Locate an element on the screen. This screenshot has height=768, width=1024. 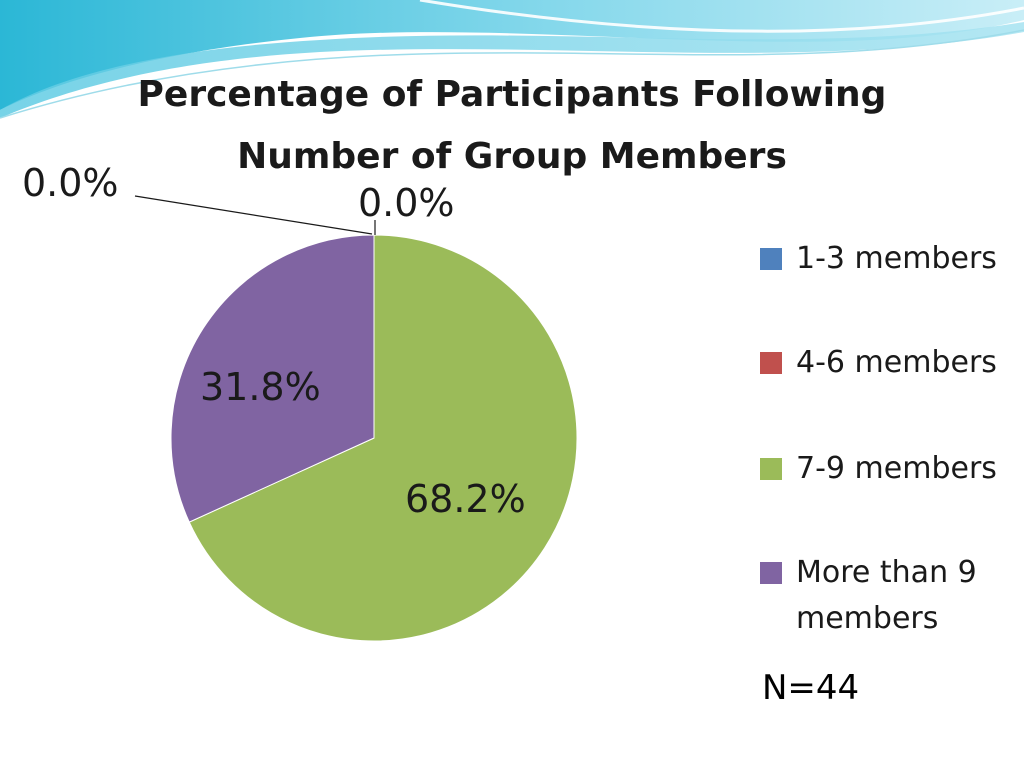
legend-swatch-4-6-members is located at coordinates (771, 363).